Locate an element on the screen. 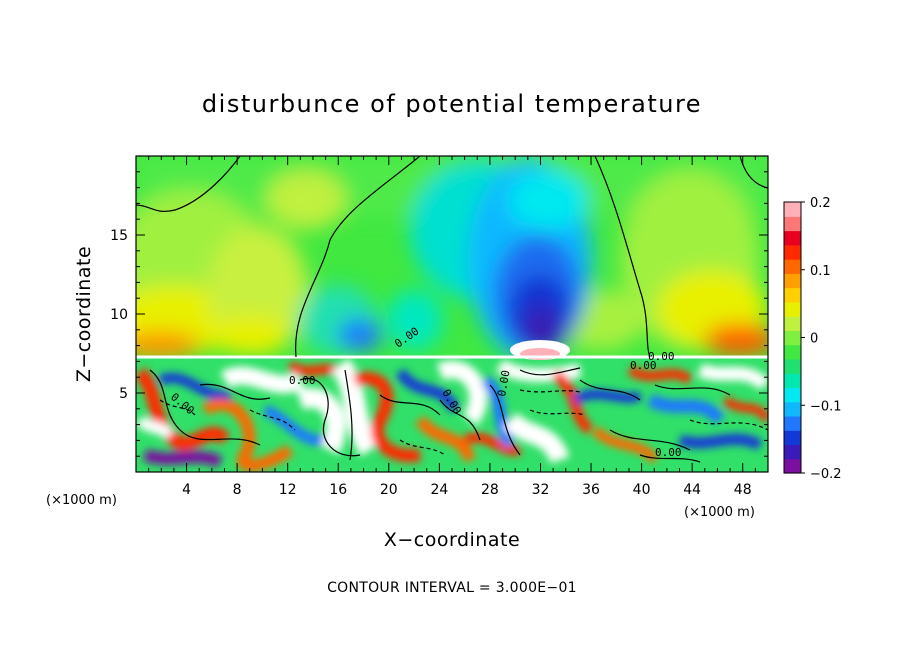 The image size is (904, 654). y-axis-label: Z−coordinate is located at coordinates (84, 314).